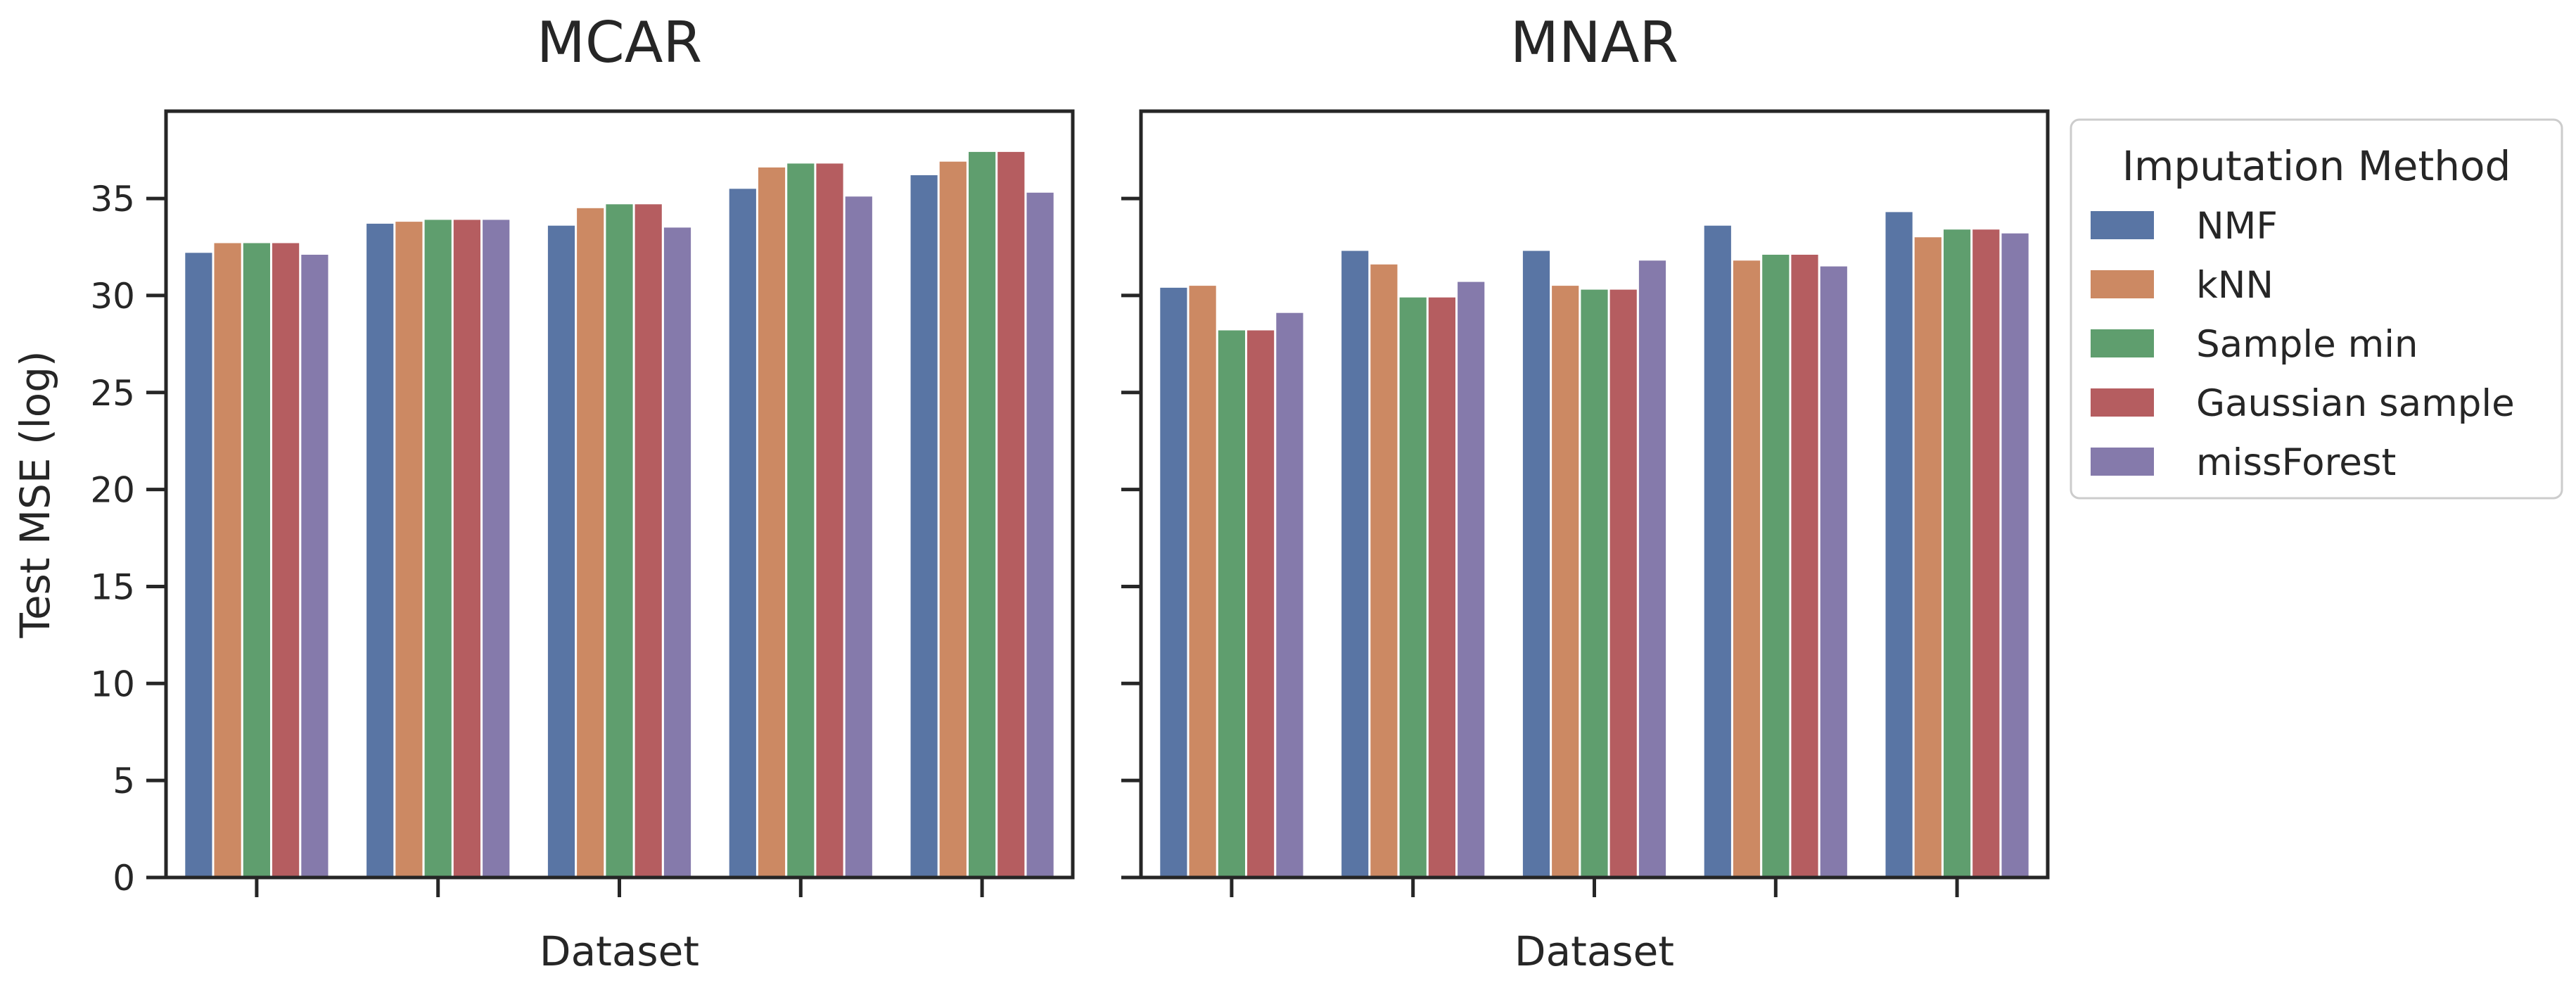  I want to click on legend-title: Imputation Method, so click(2316, 166).